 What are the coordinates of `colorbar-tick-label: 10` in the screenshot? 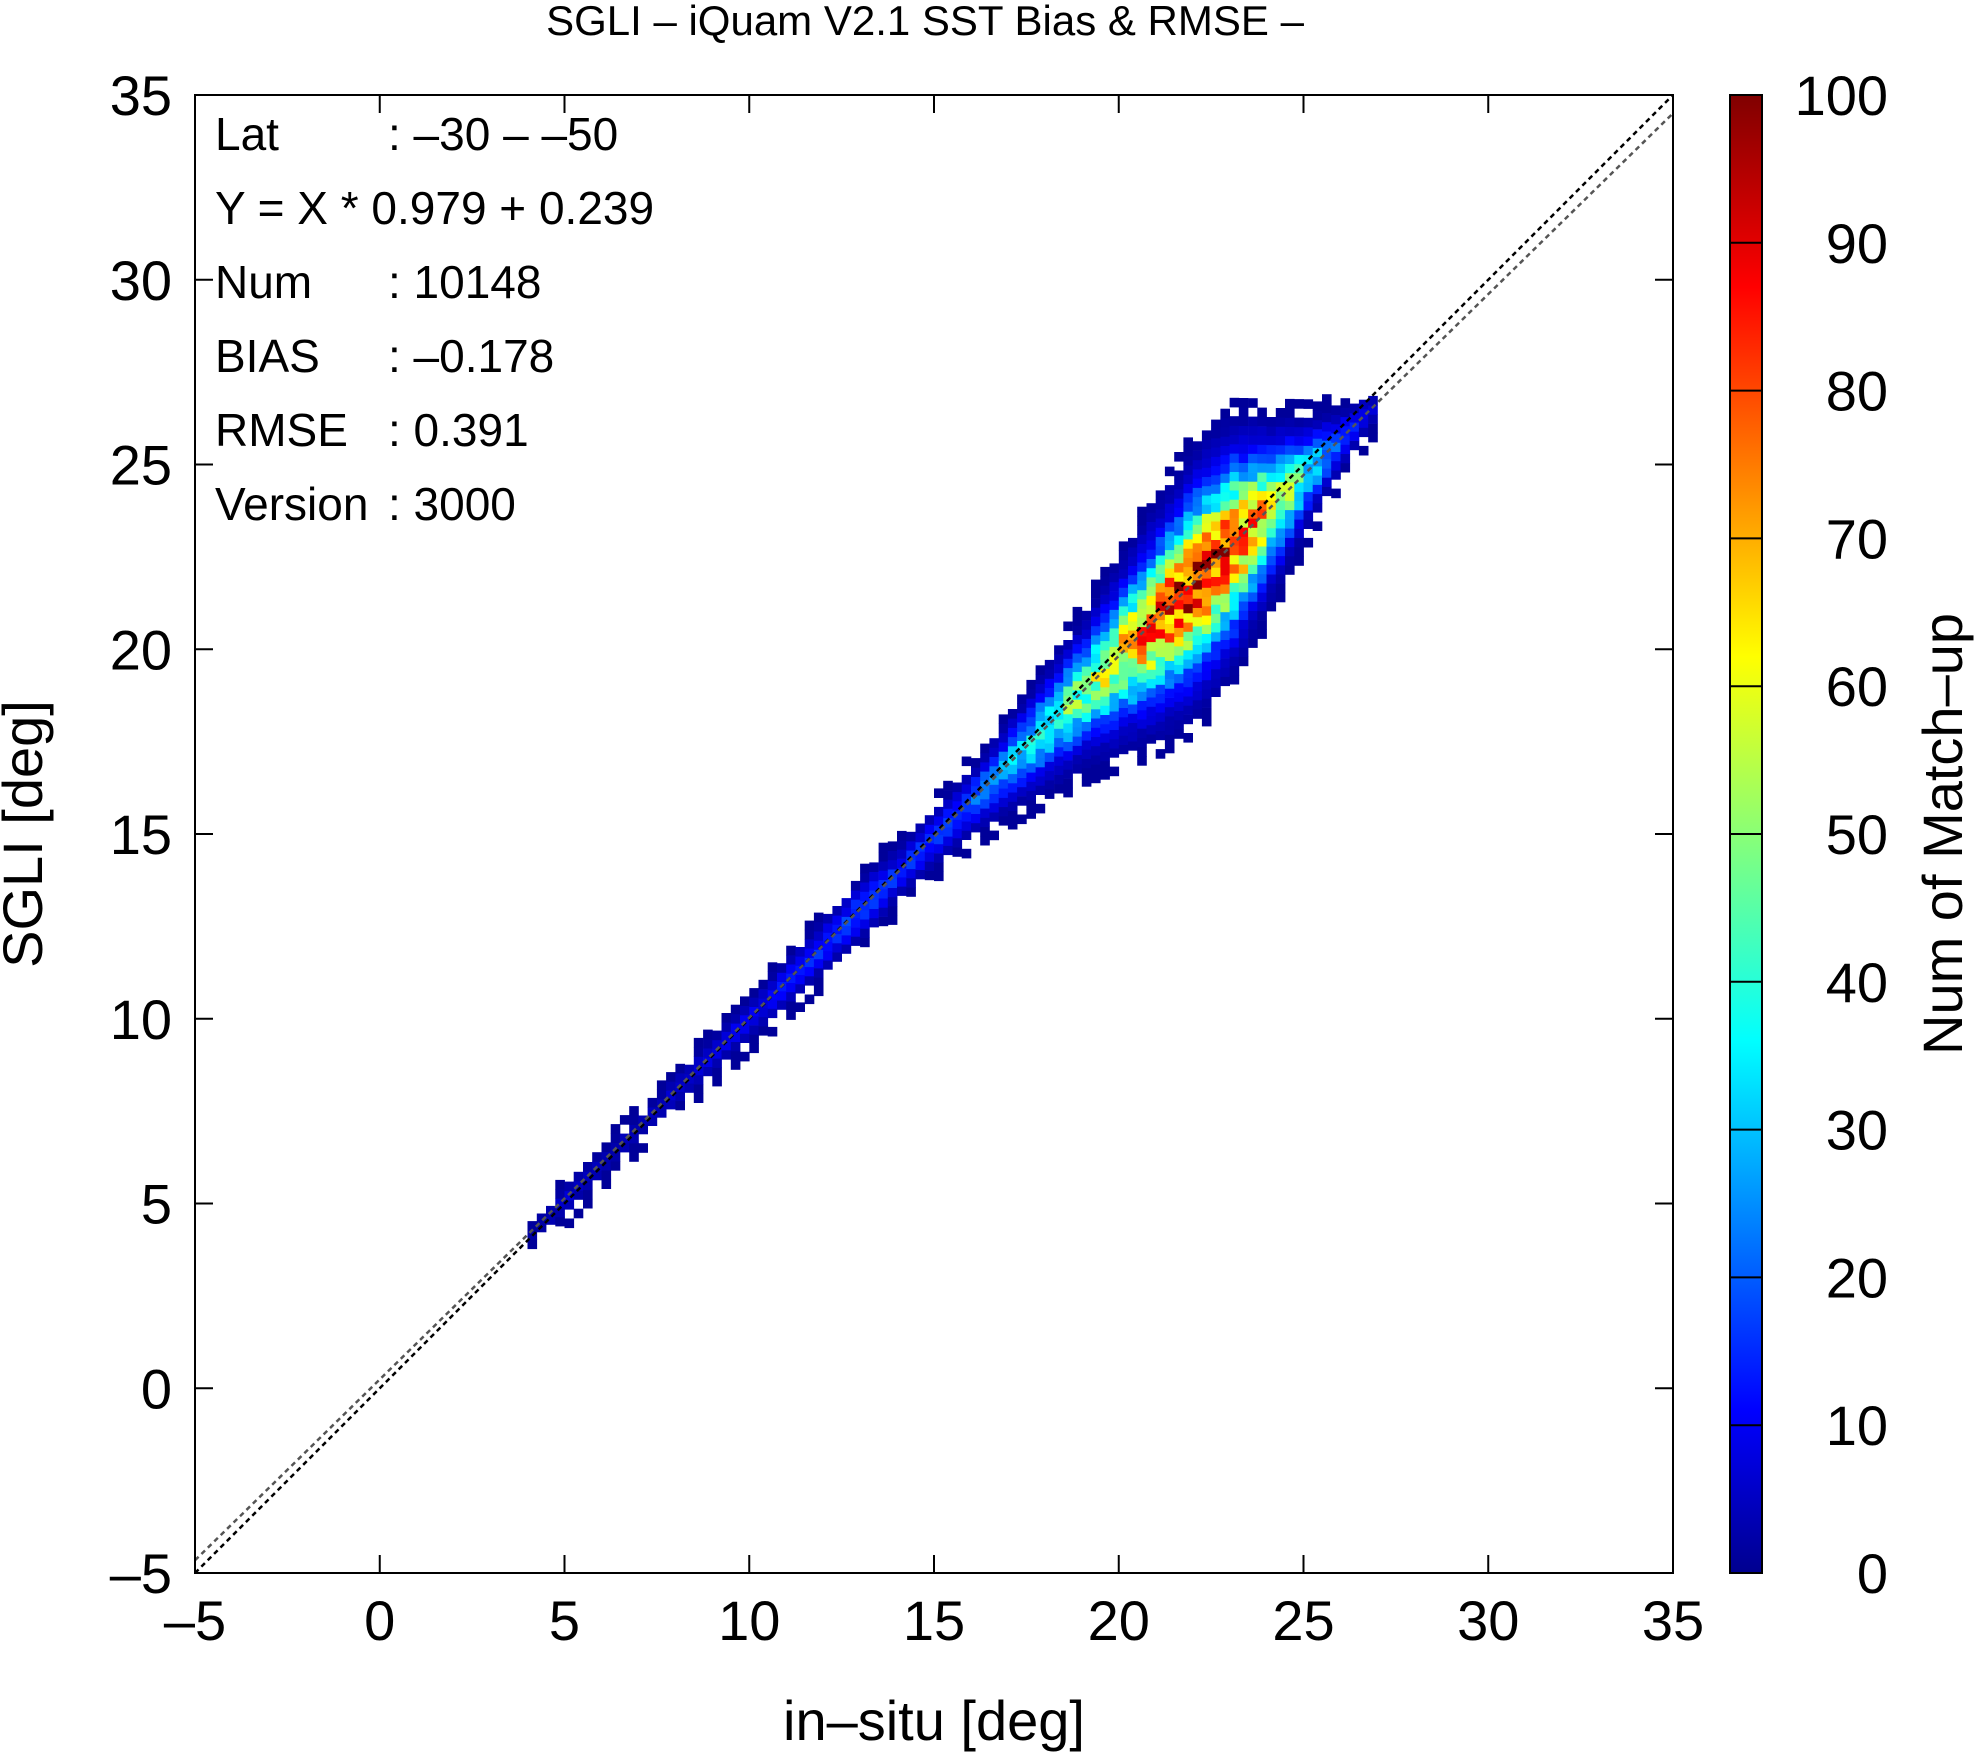 It's located at (1857, 1425).